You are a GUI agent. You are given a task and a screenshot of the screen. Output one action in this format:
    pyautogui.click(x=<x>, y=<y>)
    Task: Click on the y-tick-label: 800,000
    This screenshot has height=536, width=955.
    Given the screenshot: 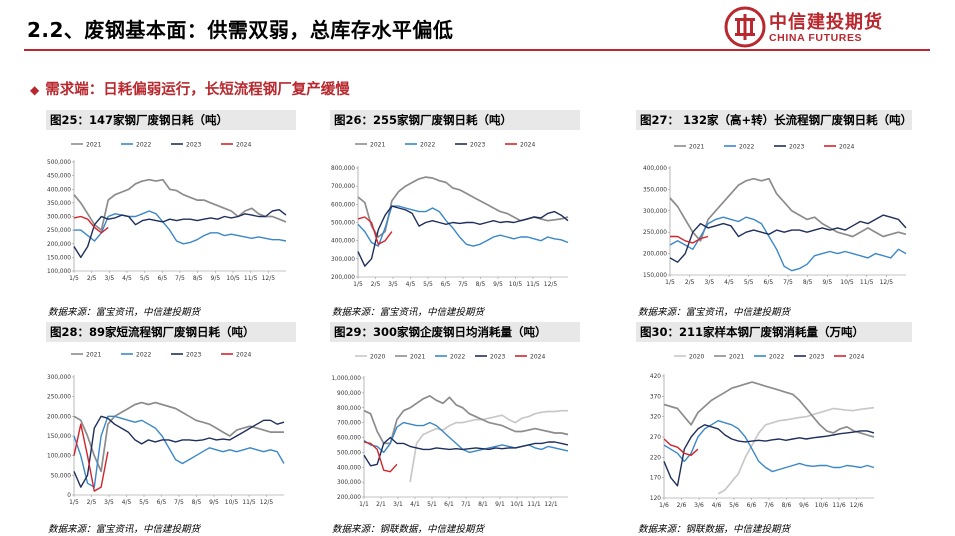 What is the action you would take?
    pyautogui.click(x=349, y=409)
    